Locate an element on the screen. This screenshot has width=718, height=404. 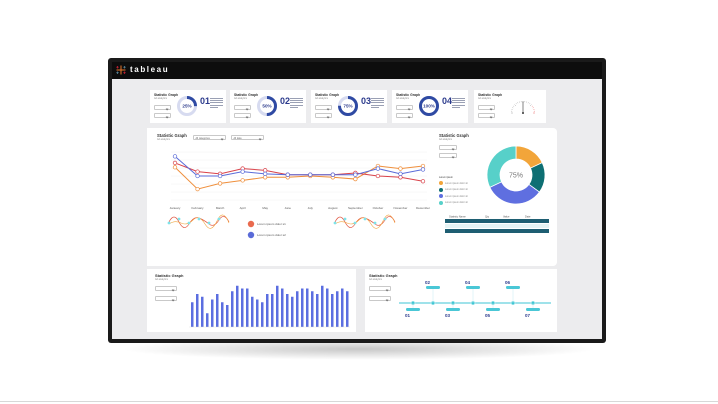
x-tick-label: November is located at coordinates (401, 208).